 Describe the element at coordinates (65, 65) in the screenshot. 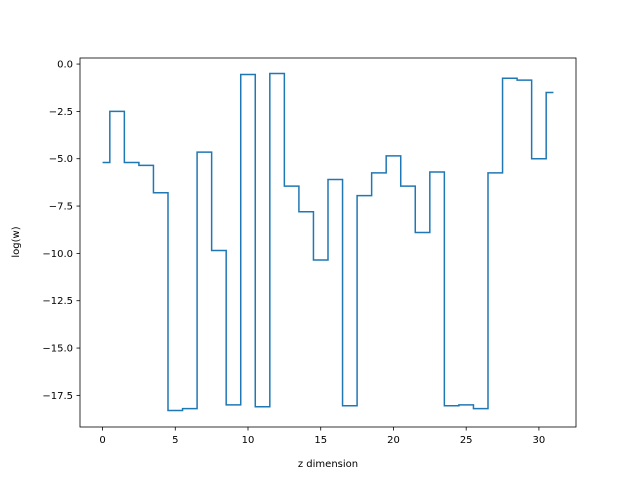

I see `y-tick-label: 0.0` at that location.